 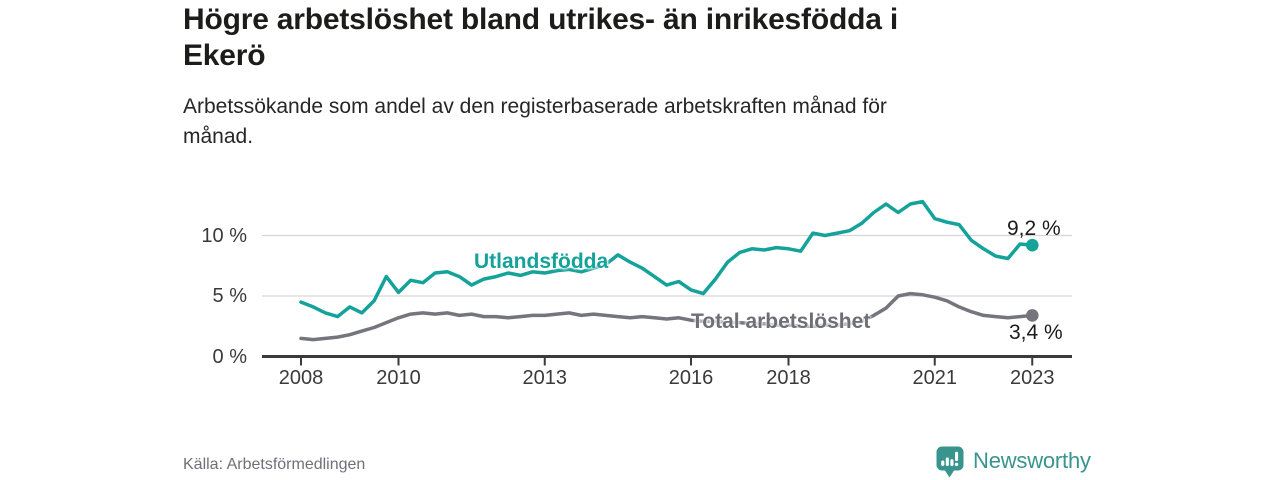 I want to click on series-line-utlandsfodda, so click(x=667, y=259).